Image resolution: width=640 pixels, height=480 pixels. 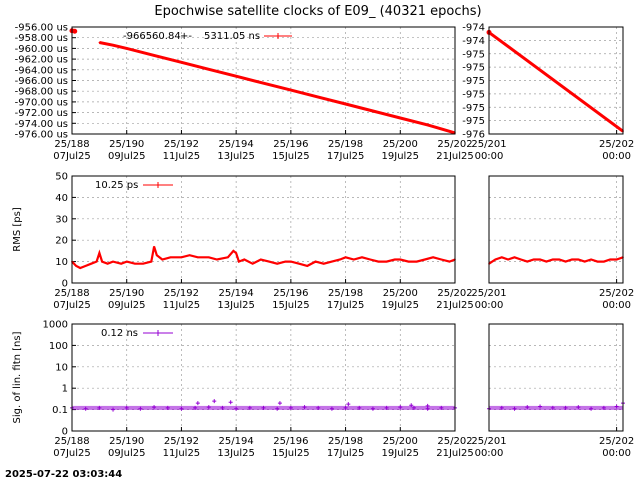 What do you see at coordinates (290, 293) in the screenshot?
I see `x-tick-label: 25/196` at bounding box center [290, 293].